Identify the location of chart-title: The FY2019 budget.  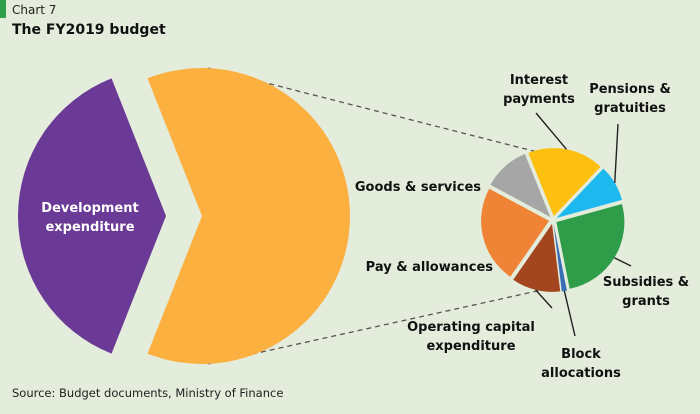
(89, 30).